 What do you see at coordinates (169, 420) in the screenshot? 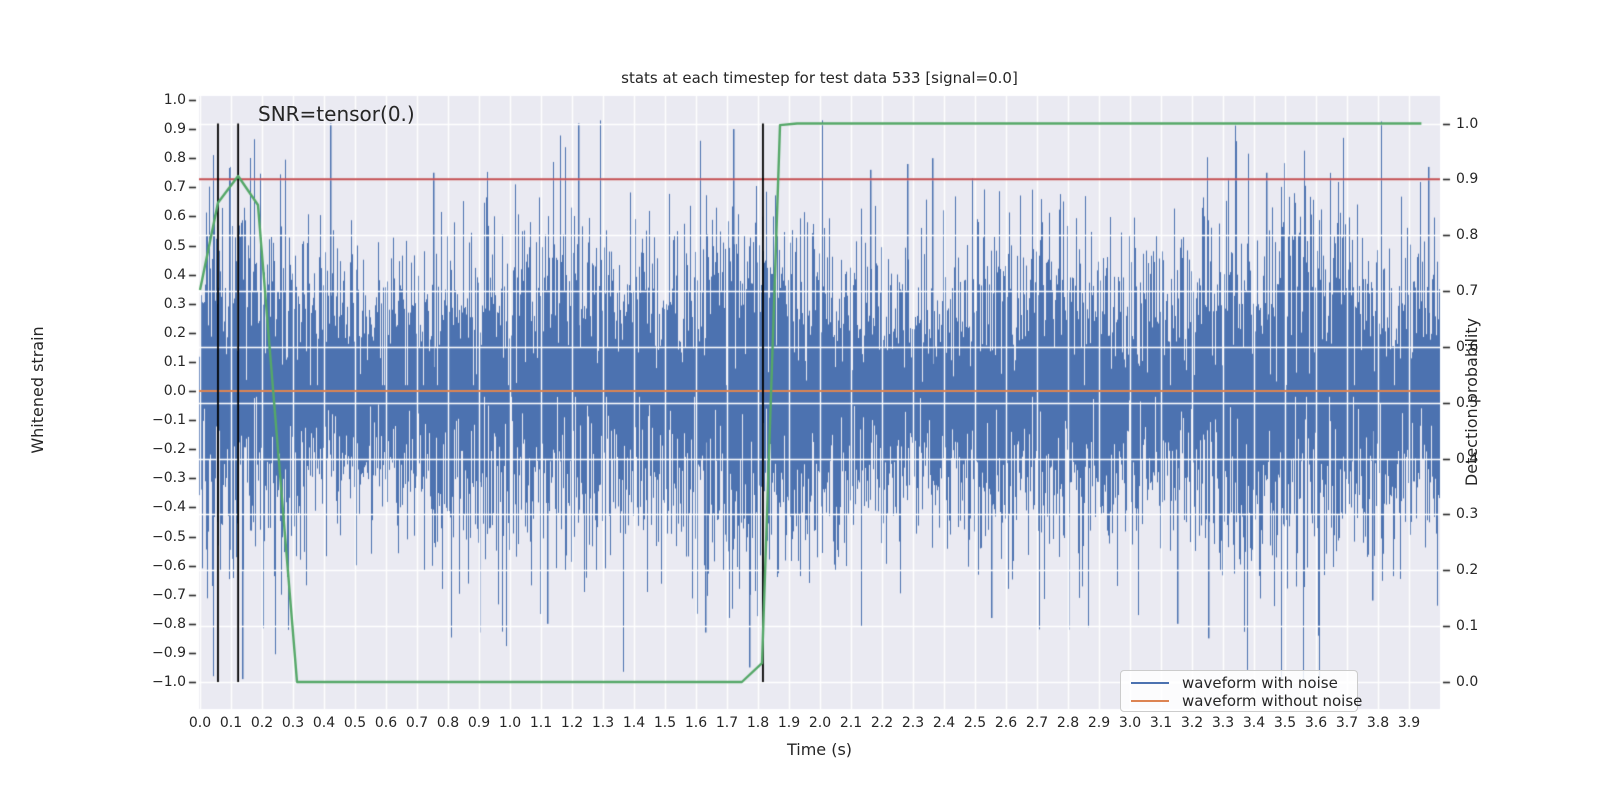
I see `y-left-tick-label: −0.1` at bounding box center [169, 420].